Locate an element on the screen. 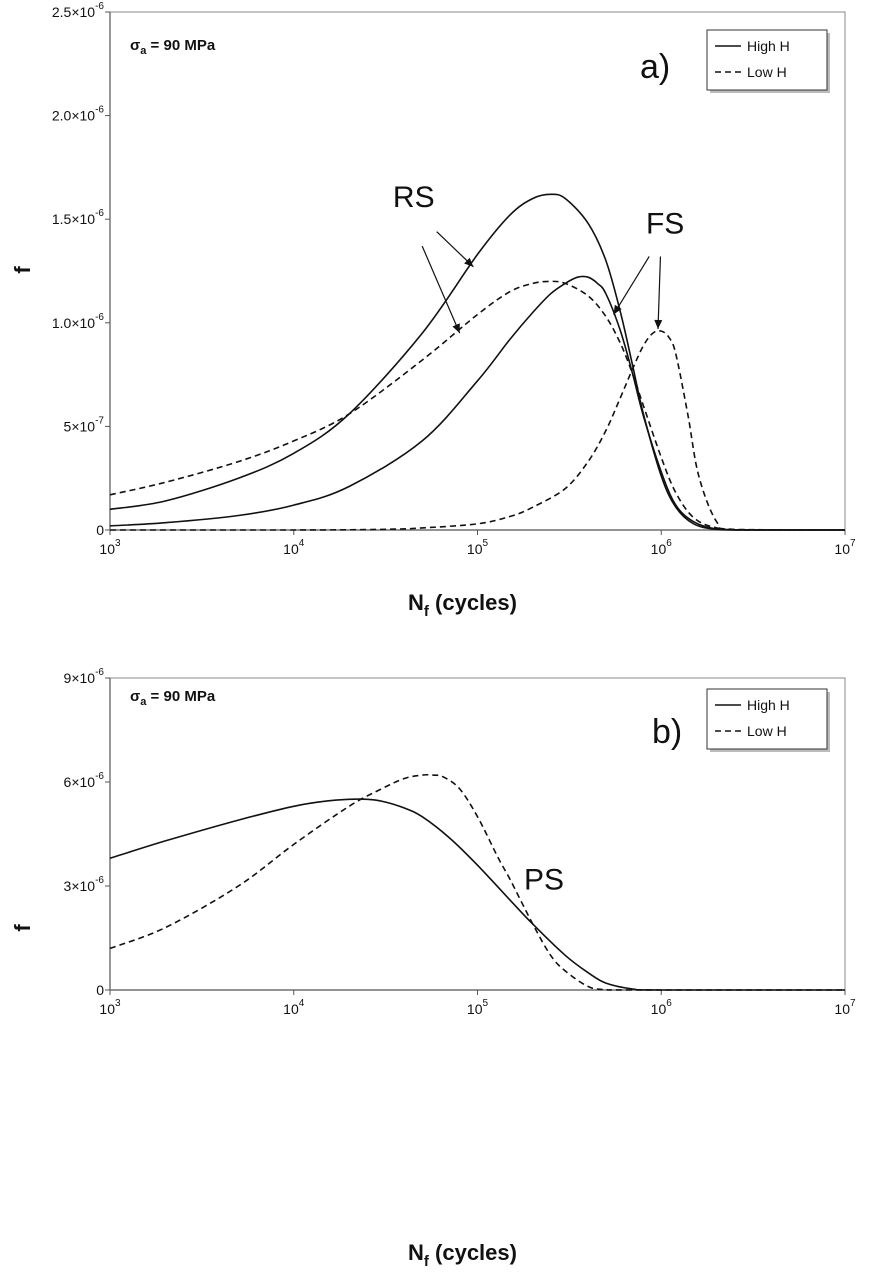 The image size is (870, 1278). y-tick-label: 1.5×10⁻⁶ is located at coordinates (78, 217).